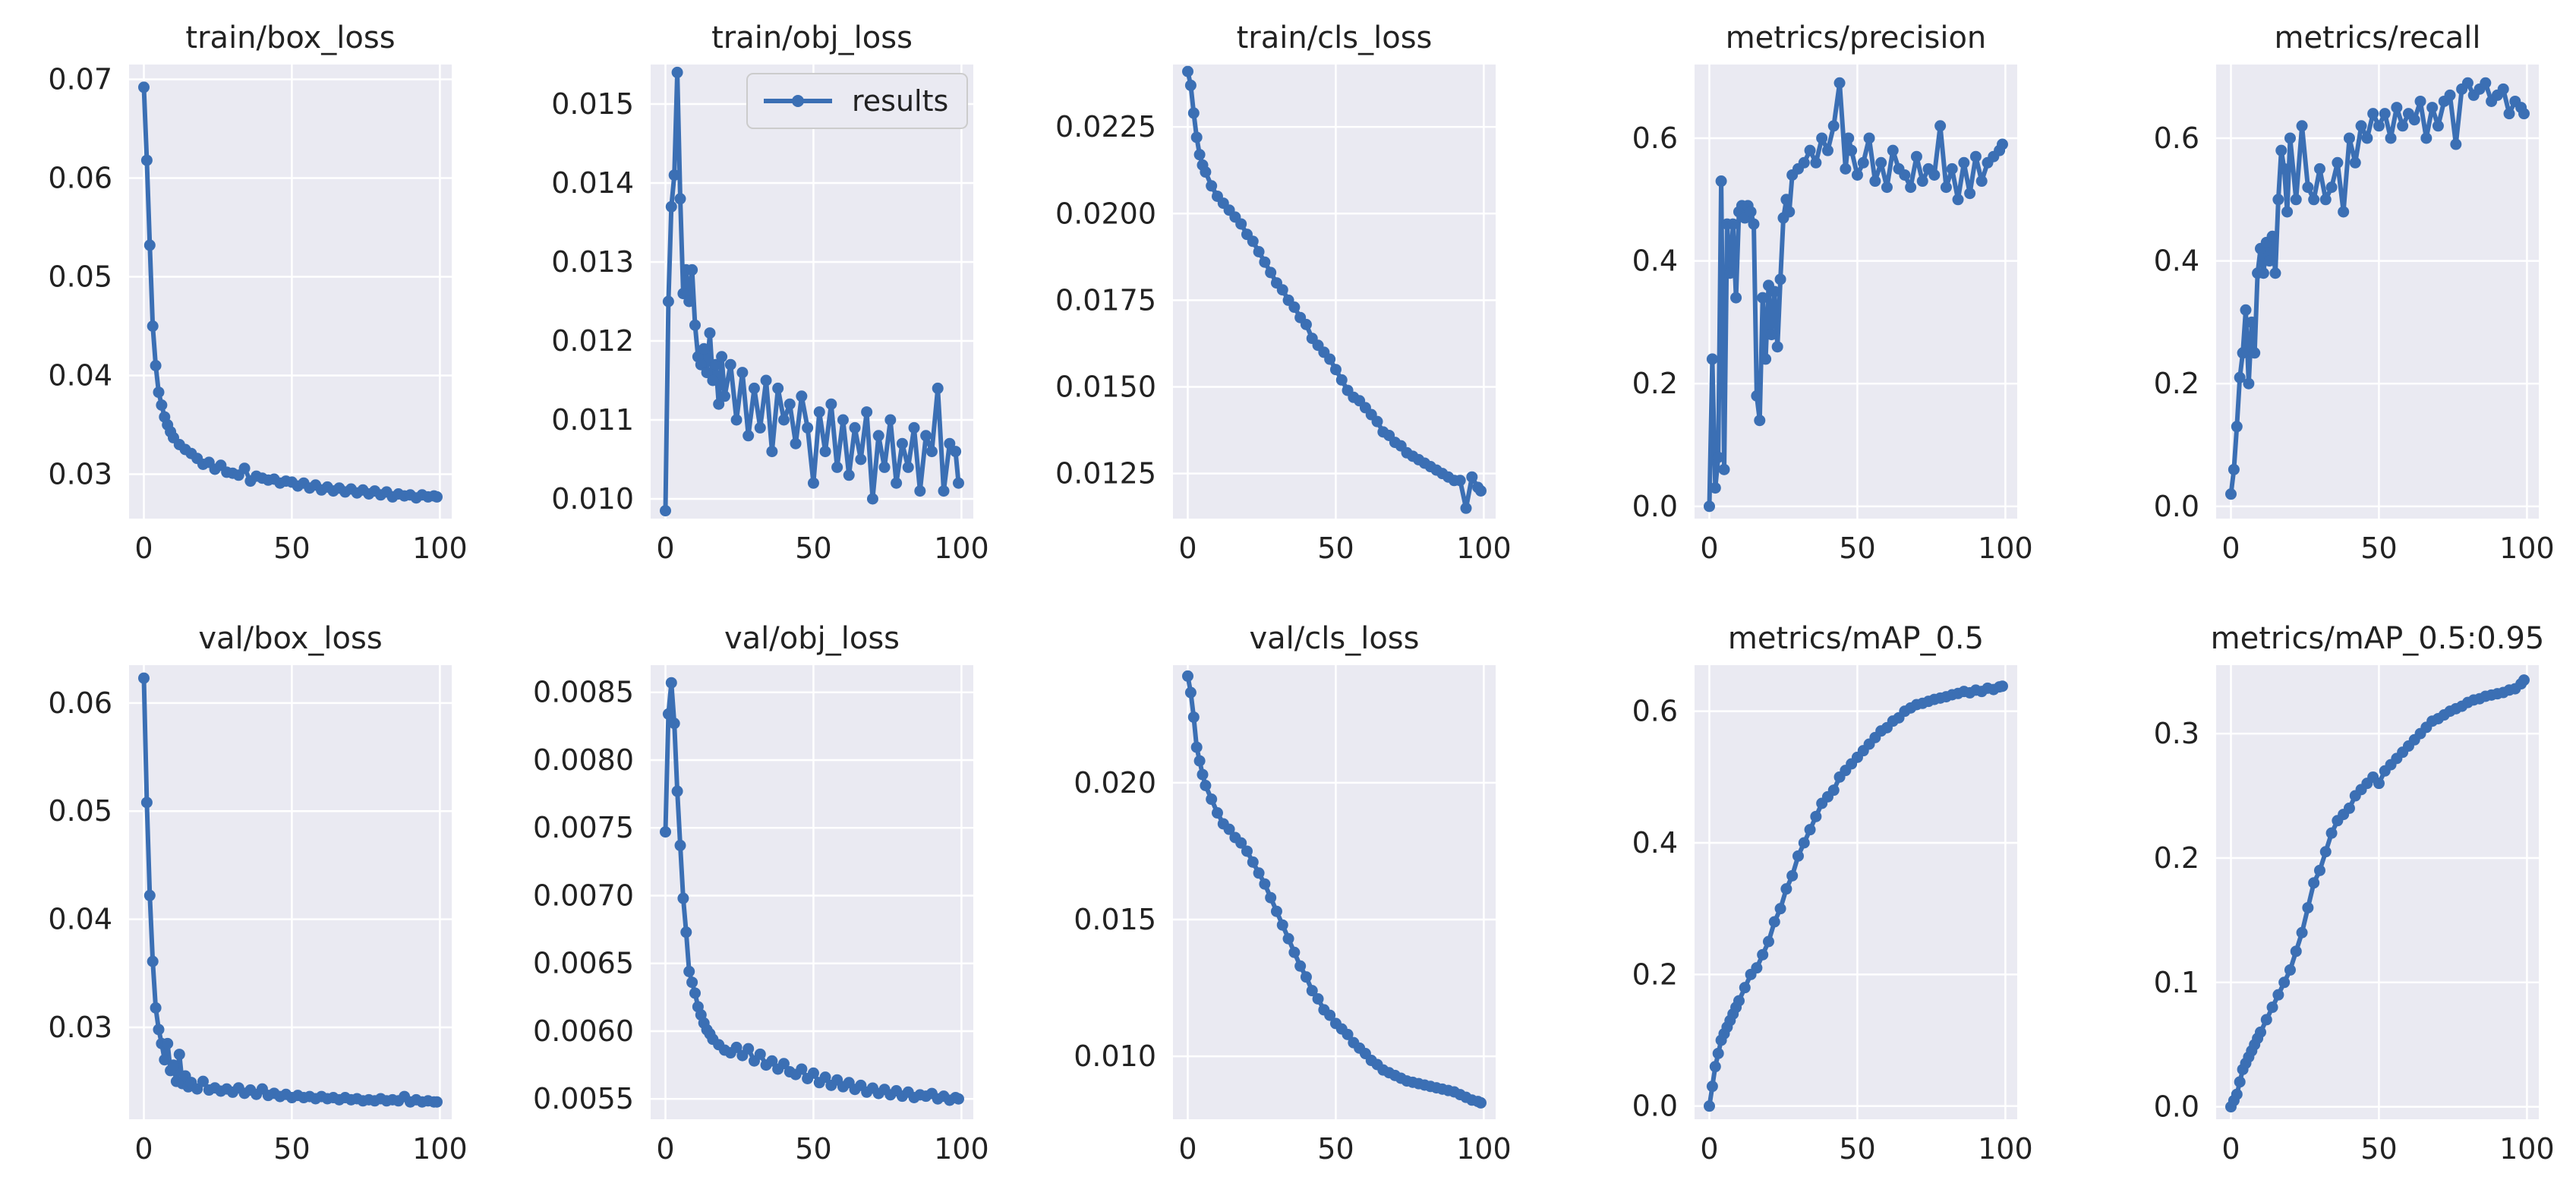  Describe the element at coordinates (80, 703) in the screenshot. I see `y-tick-label: 0.06` at that location.